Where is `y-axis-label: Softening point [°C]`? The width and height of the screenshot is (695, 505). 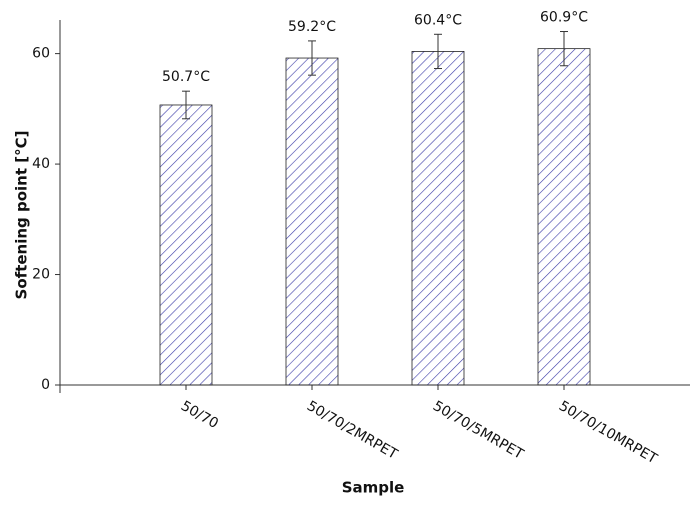 y-axis-label: Softening point [°C] is located at coordinates (22, 215).